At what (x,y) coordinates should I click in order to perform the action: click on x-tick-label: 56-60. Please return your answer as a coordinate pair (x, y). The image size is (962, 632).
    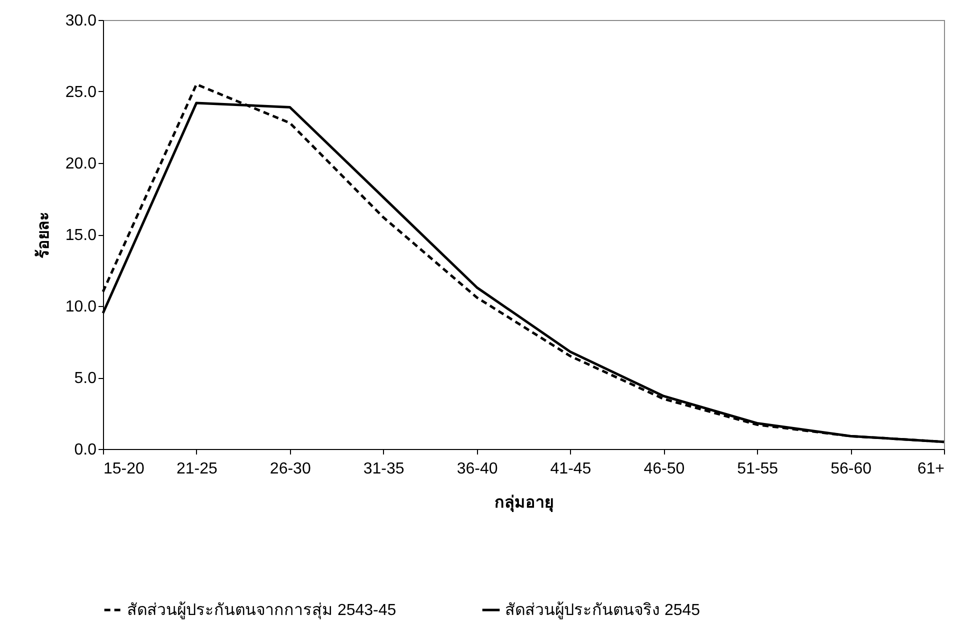
    Looking at the image, I should click on (851, 469).